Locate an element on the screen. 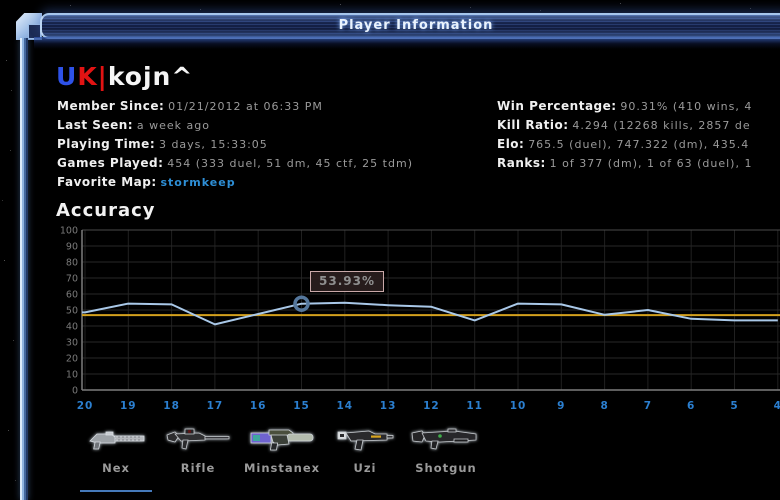 This screenshot has width=780, height=500. stat-label: Elo: is located at coordinates (511, 144).